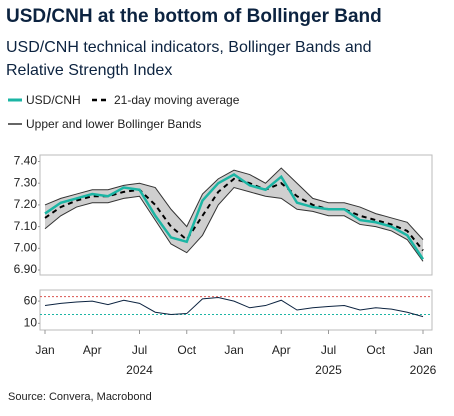  Describe the element at coordinates (194, 16) in the screenshot. I see `title: USD/CNH at the bottom of Bollinger Band` at that location.